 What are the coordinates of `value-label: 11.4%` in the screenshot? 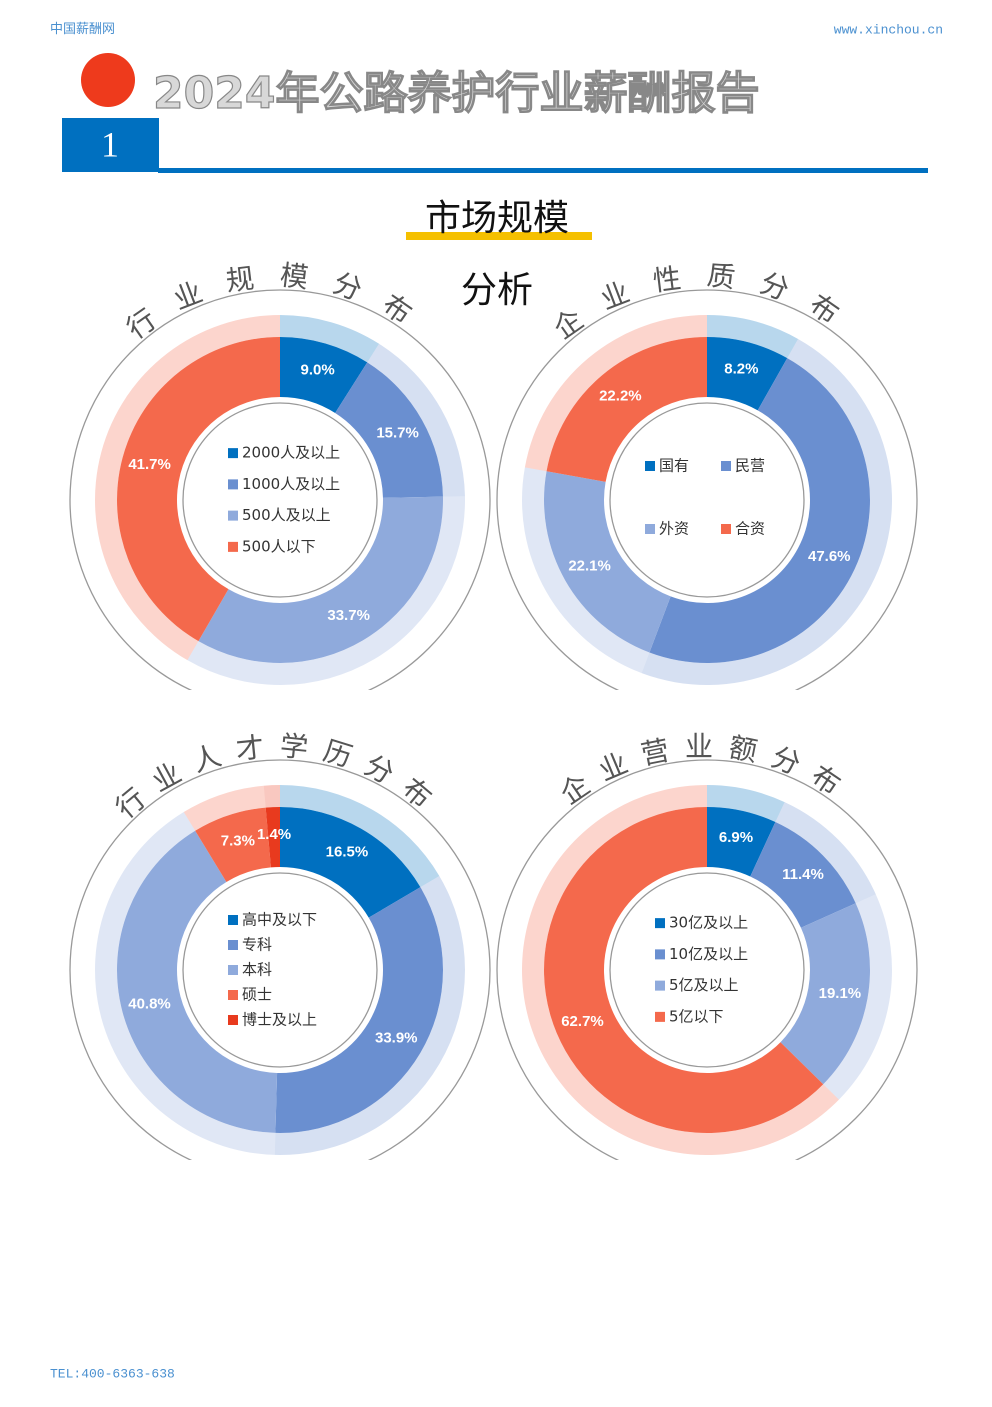 It's located at (803, 874).